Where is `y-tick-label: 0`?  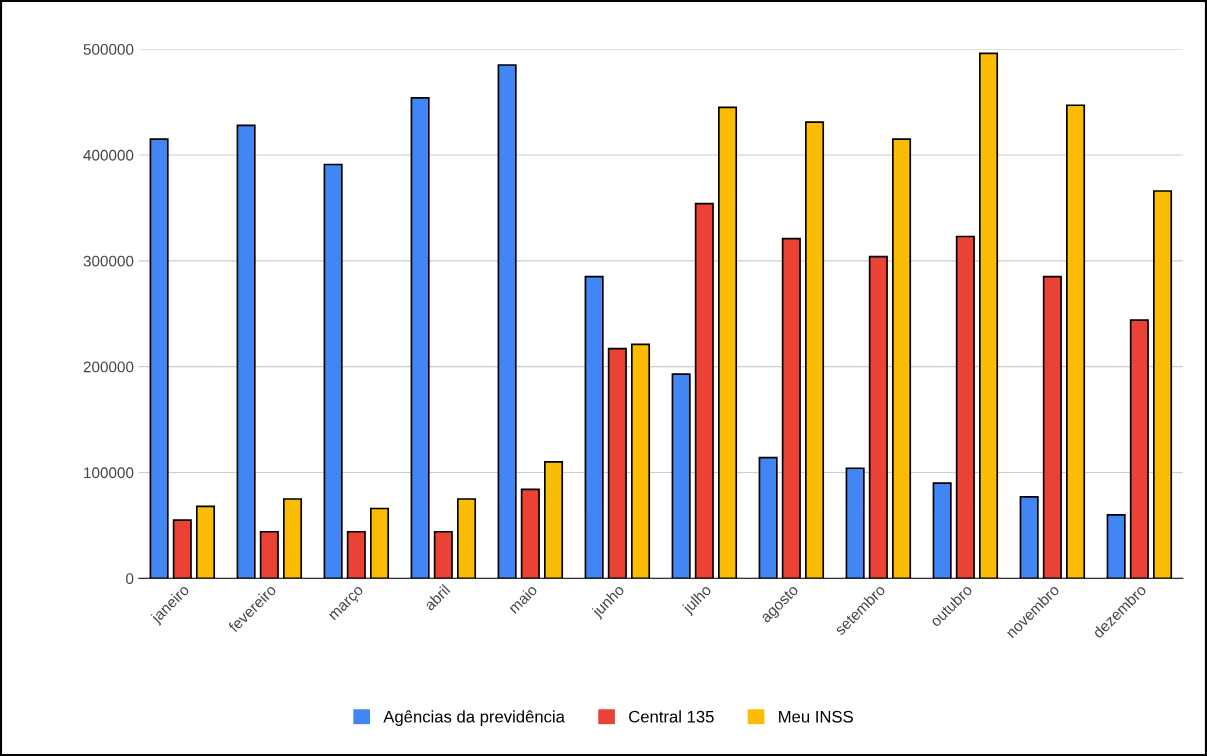
y-tick-label: 0 is located at coordinates (130, 579).